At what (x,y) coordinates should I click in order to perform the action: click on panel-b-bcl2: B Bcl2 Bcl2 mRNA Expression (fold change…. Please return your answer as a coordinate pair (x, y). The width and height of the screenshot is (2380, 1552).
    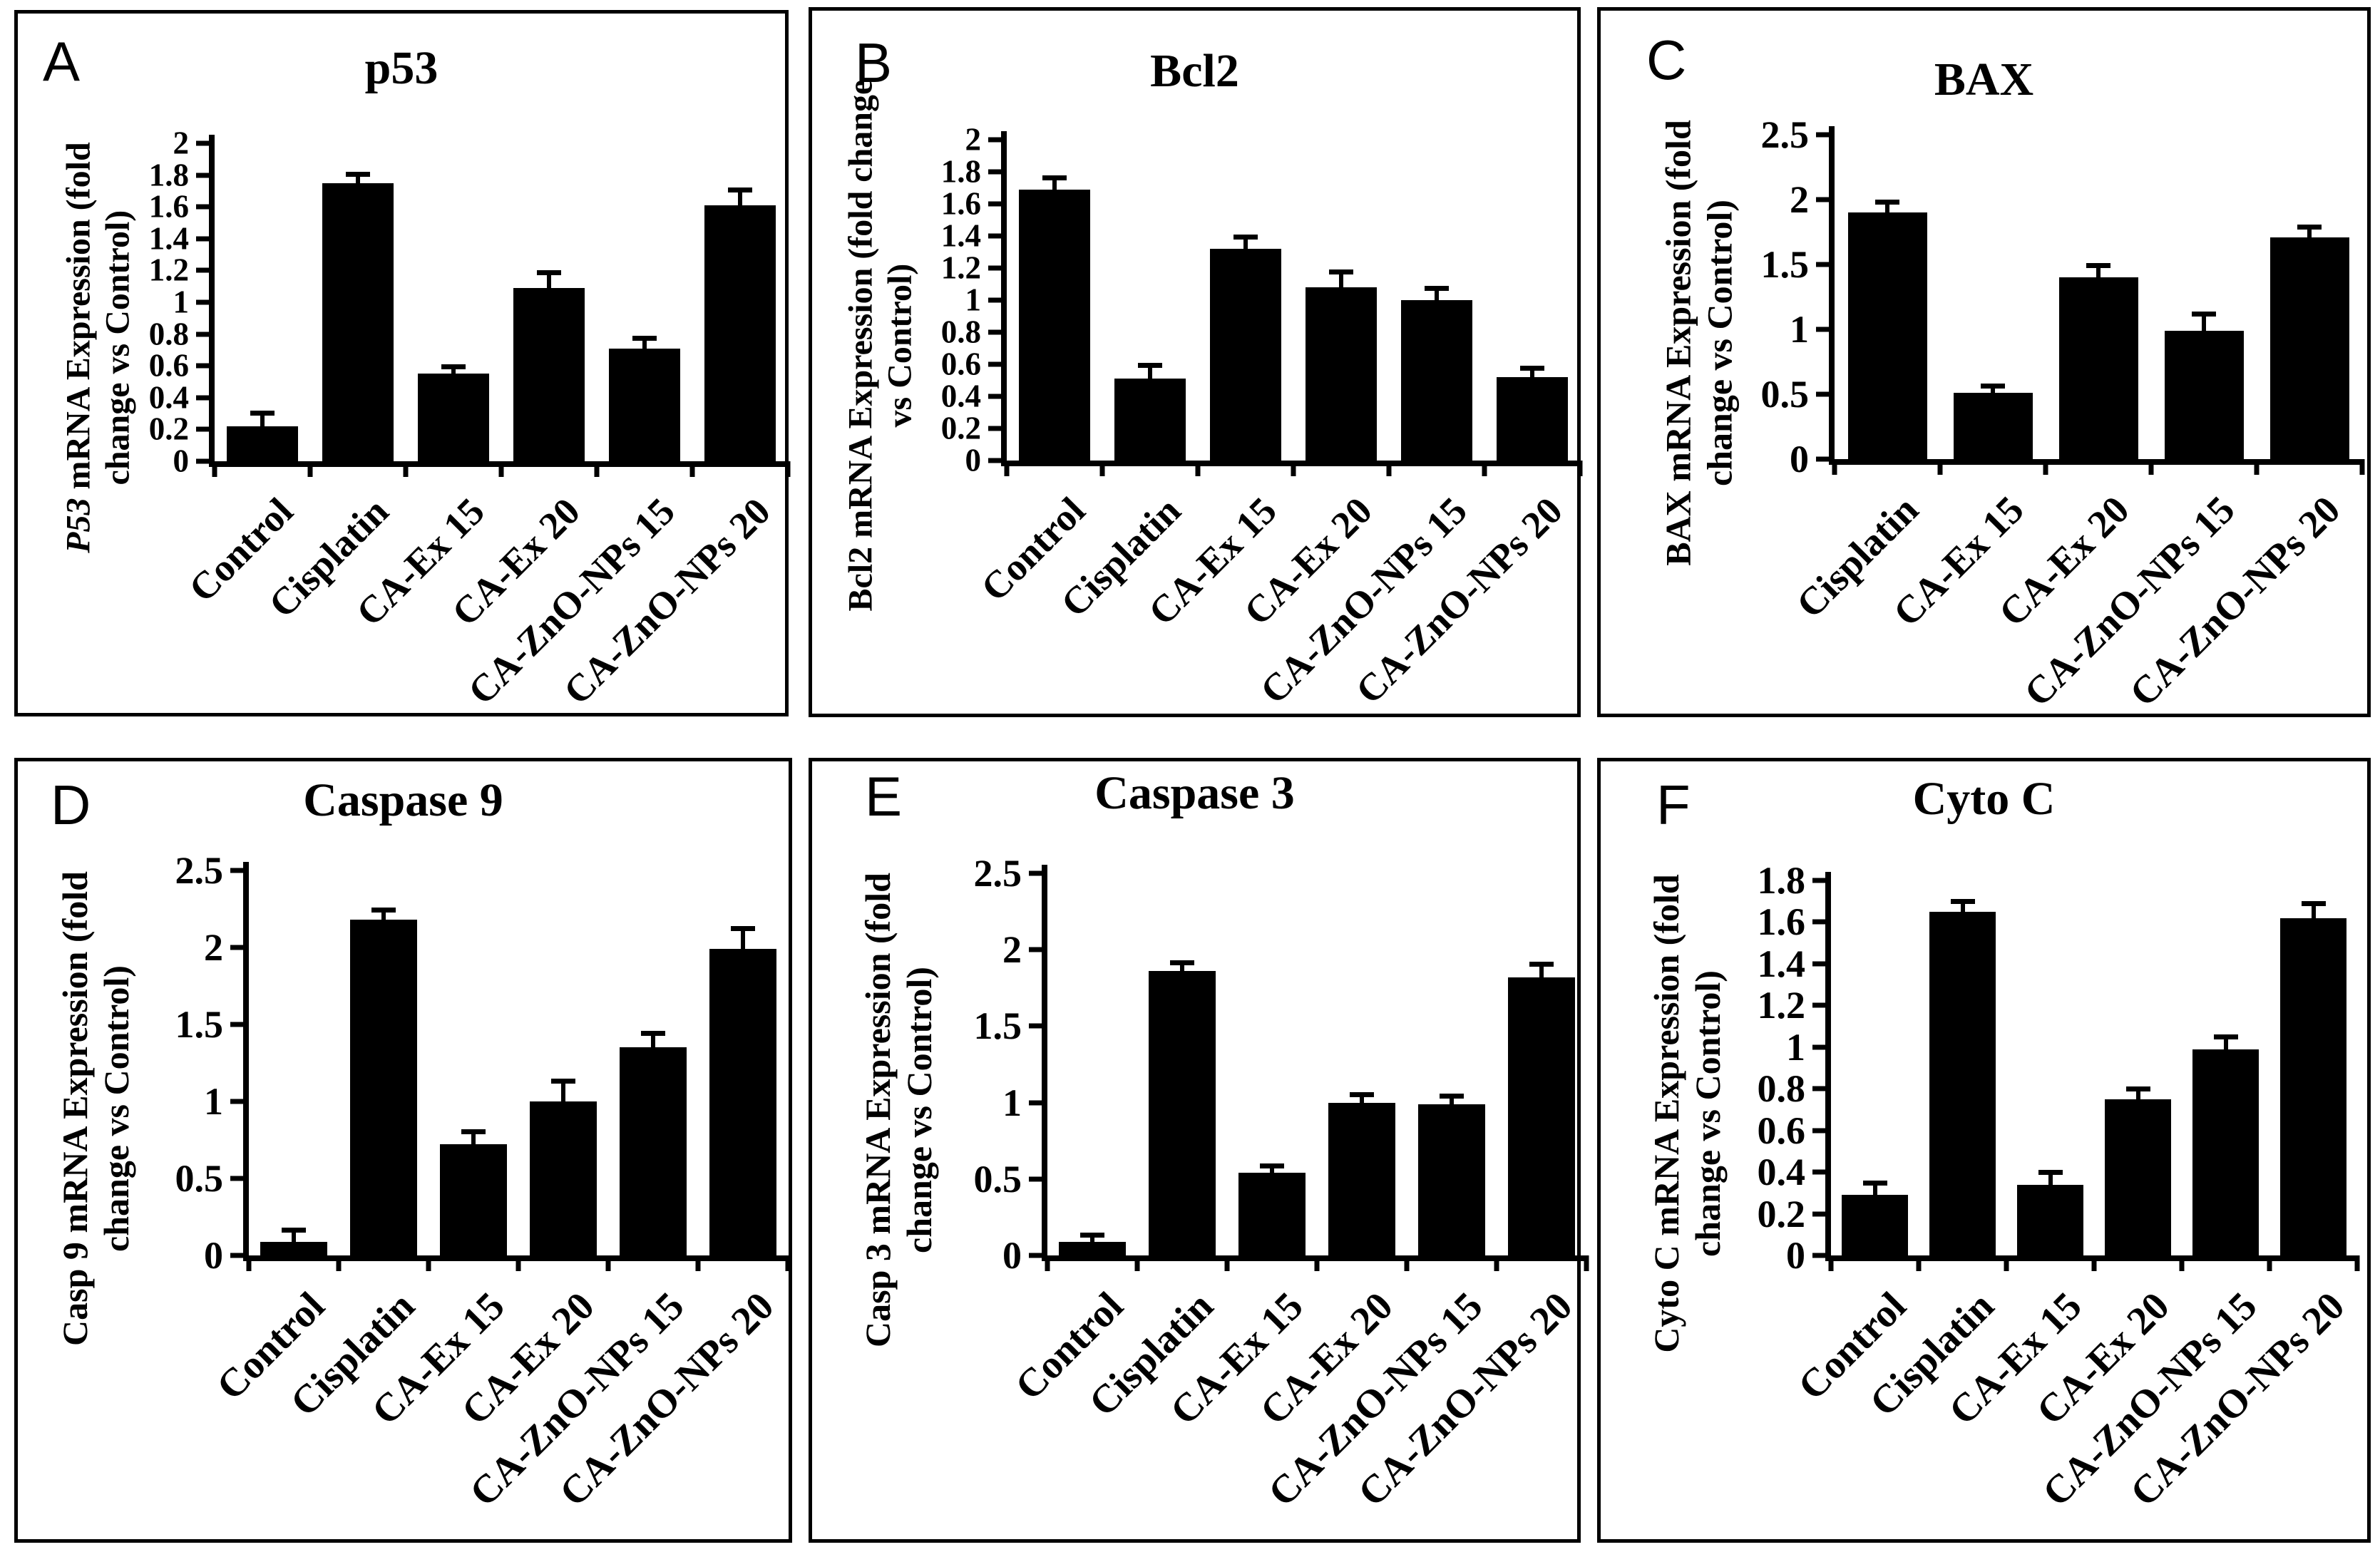
    Looking at the image, I should click on (1196, 362).